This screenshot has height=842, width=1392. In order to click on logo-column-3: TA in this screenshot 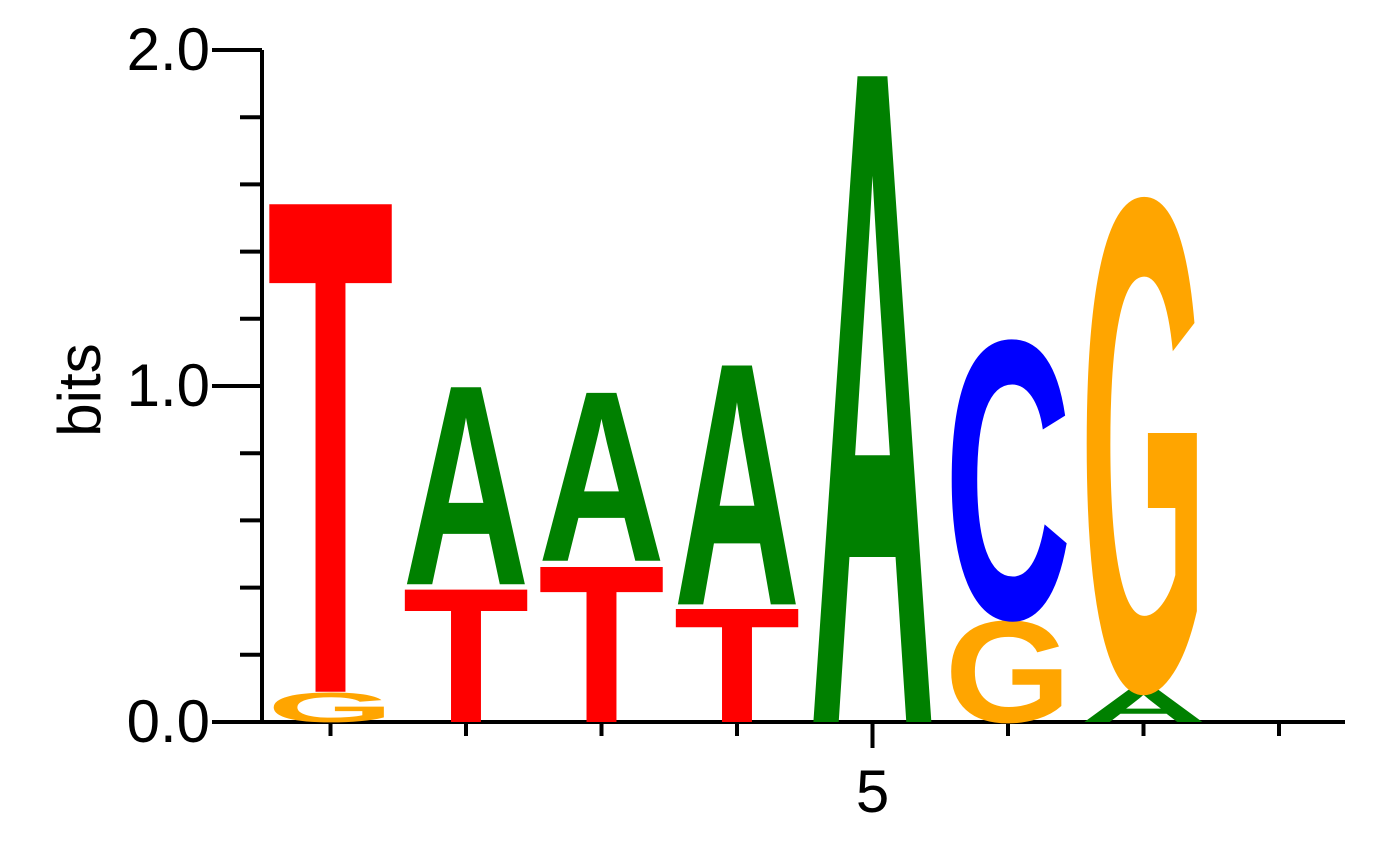, I will do `click(601, 554)`.